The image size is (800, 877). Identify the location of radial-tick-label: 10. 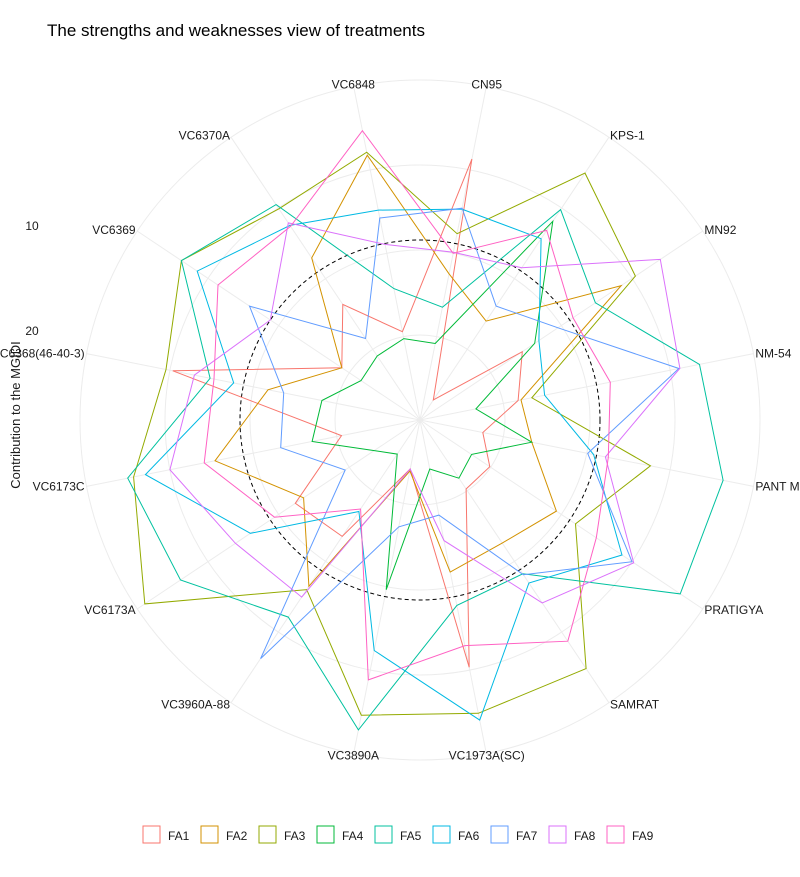
(32, 226).